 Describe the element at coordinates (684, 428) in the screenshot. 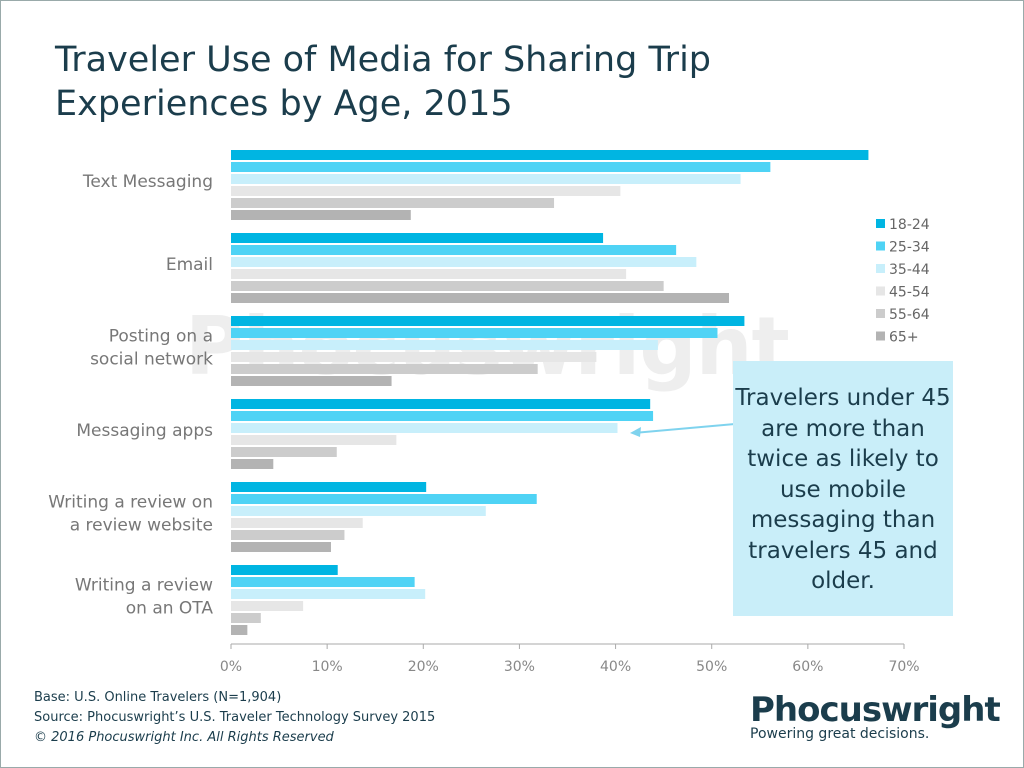

I see `callout-arrow` at that location.